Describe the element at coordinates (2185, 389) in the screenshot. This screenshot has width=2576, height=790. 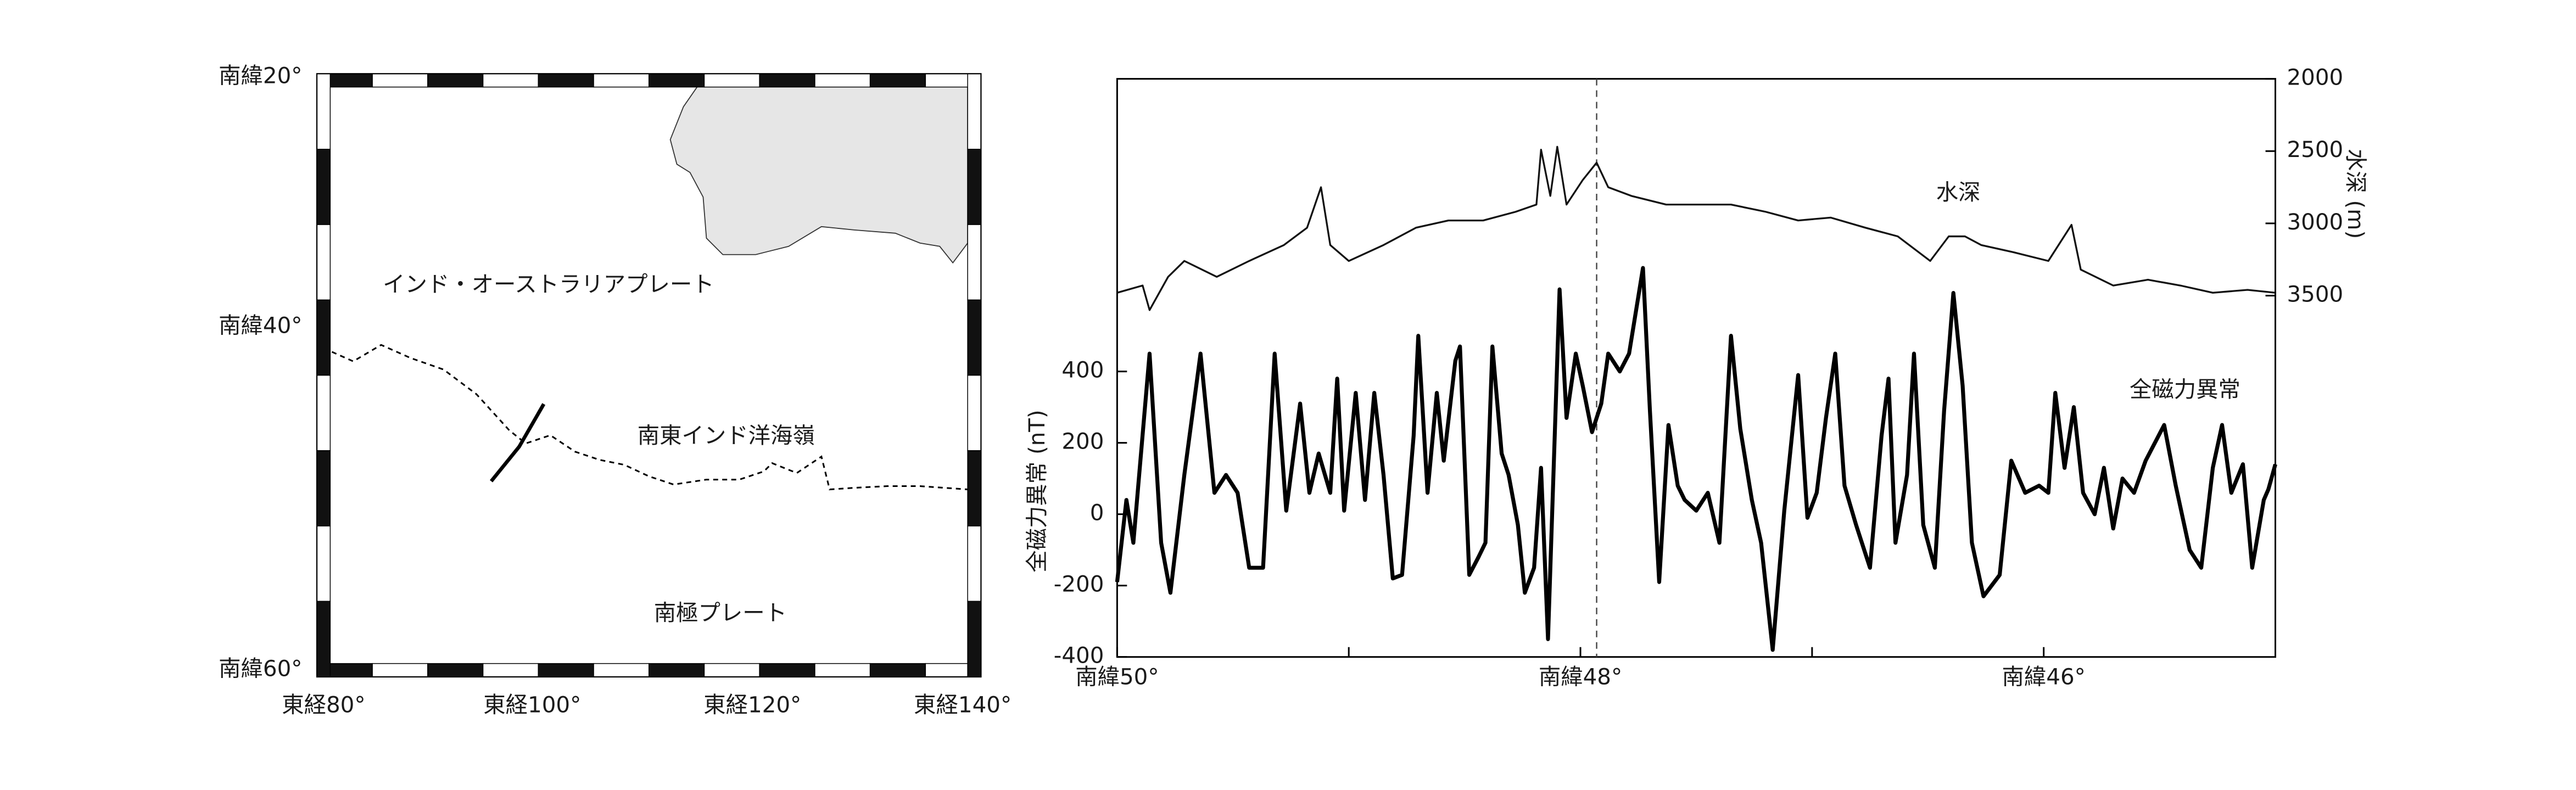
I see `series-label: 全磁力異常` at that location.